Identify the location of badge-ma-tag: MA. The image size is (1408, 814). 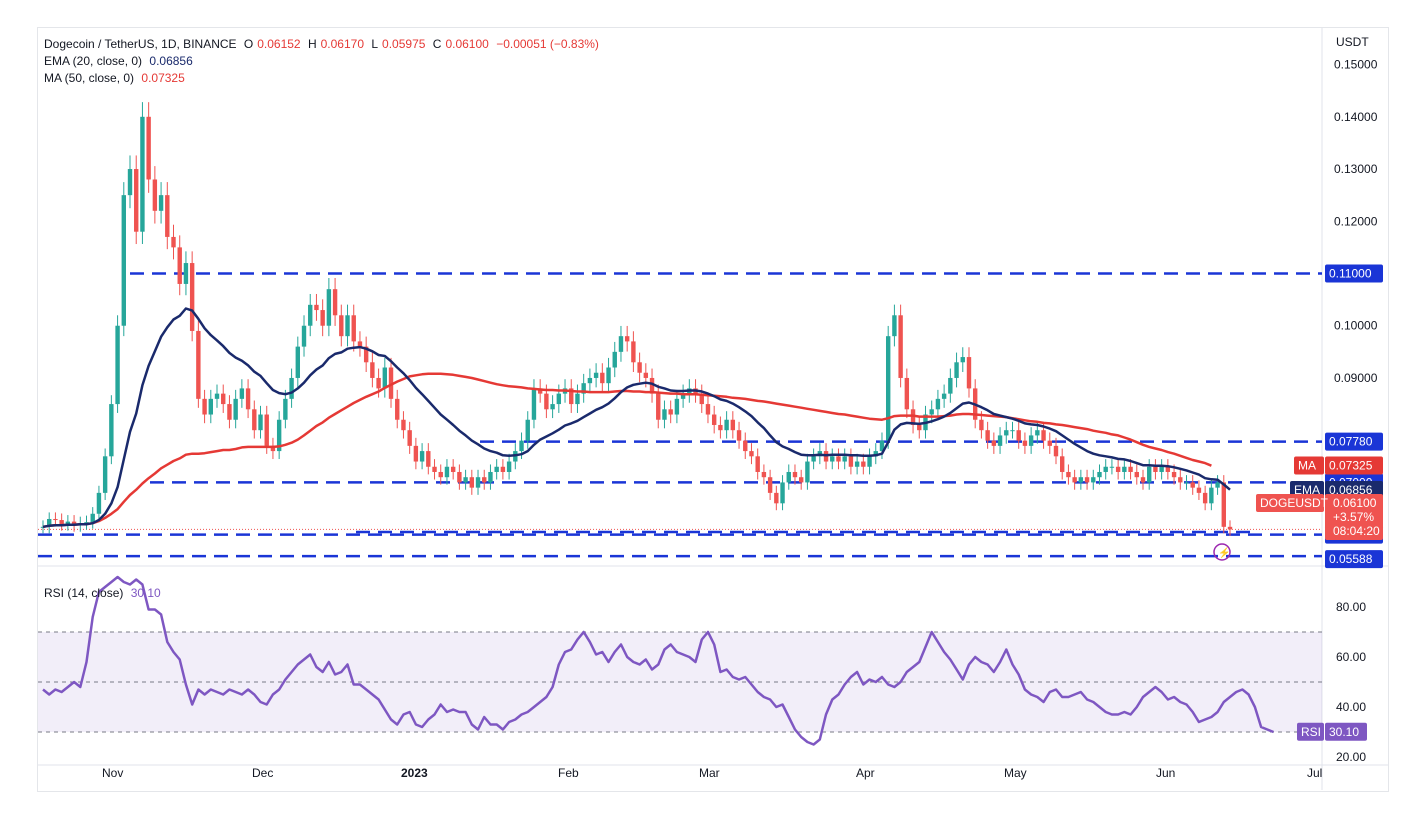
(1307, 465).